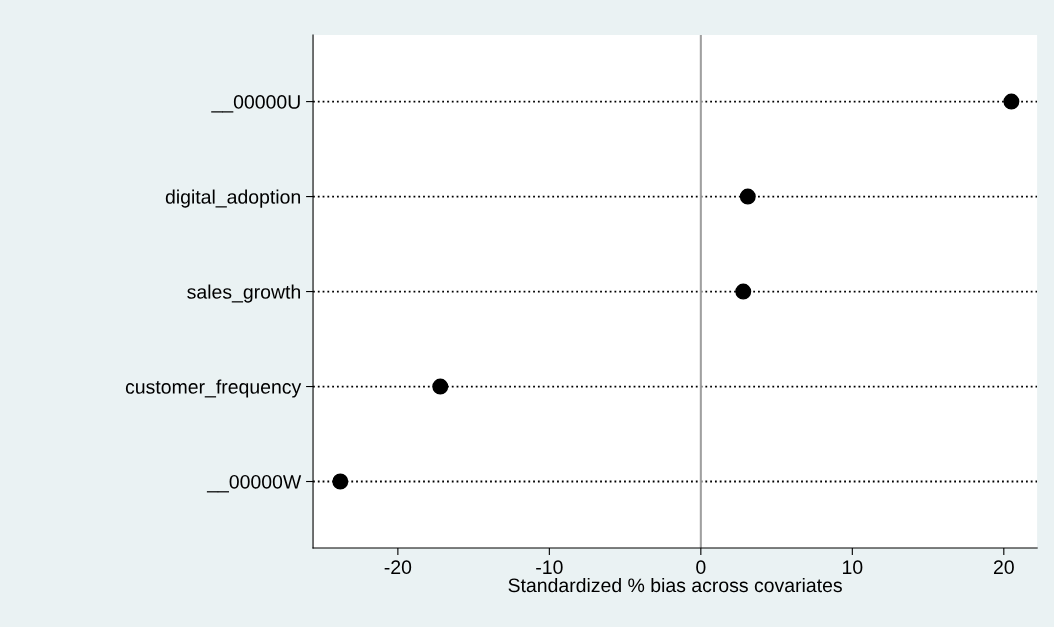 Image resolution: width=1054 pixels, height=627 pixels. Describe the element at coordinates (243, 293) in the screenshot. I see `y-tick-label: sales_growth` at that location.